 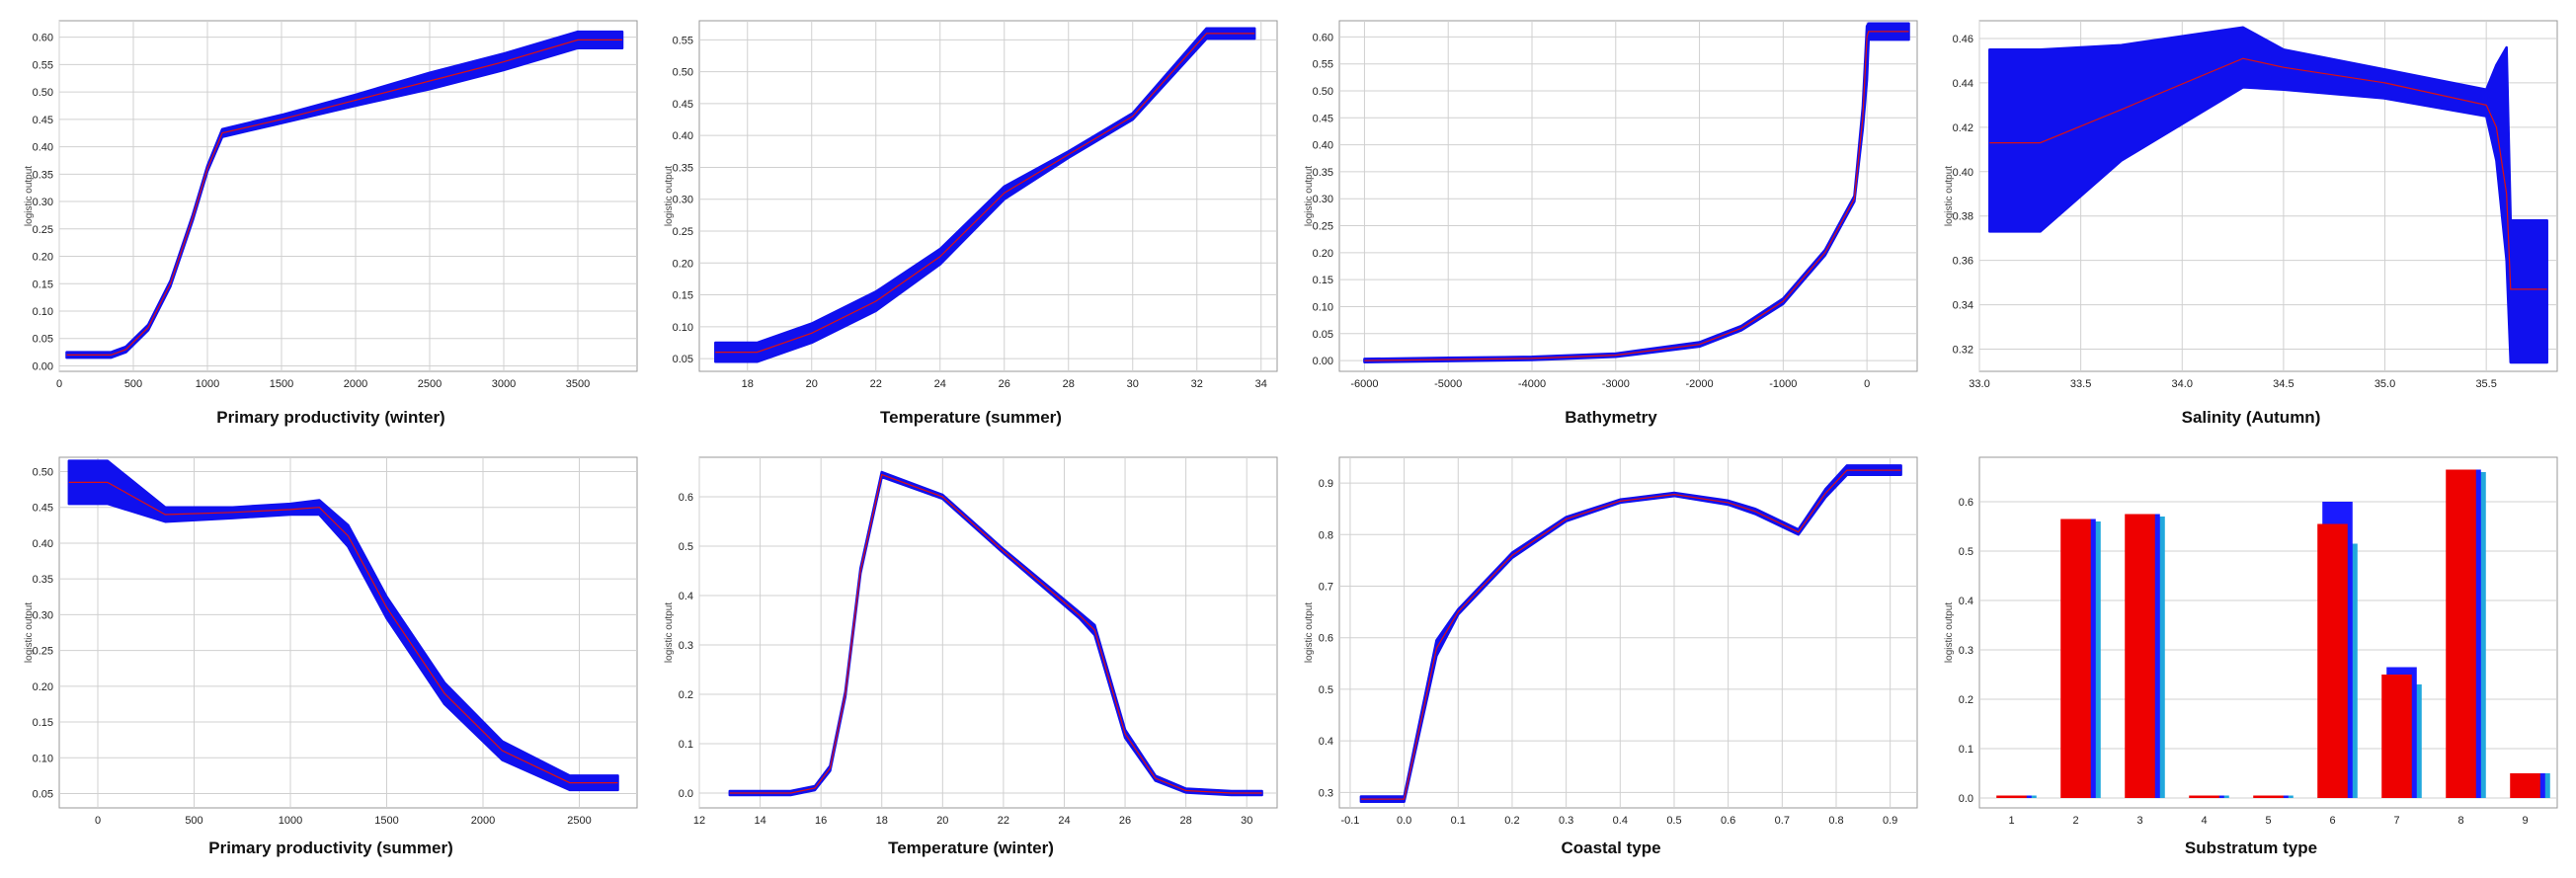 I want to click on x-tick-label: 1000, so click(x=290, y=821).